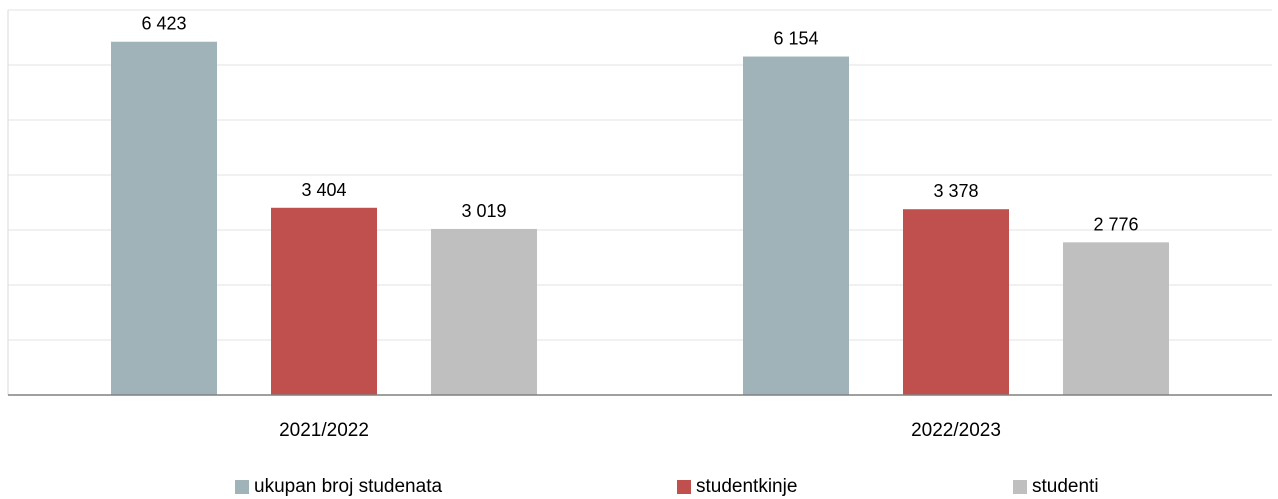 This screenshot has height=499, width=1278. Describe the element at coordinates (955, 191) in the screenshot. I see `data-label: 3 378` at that location.